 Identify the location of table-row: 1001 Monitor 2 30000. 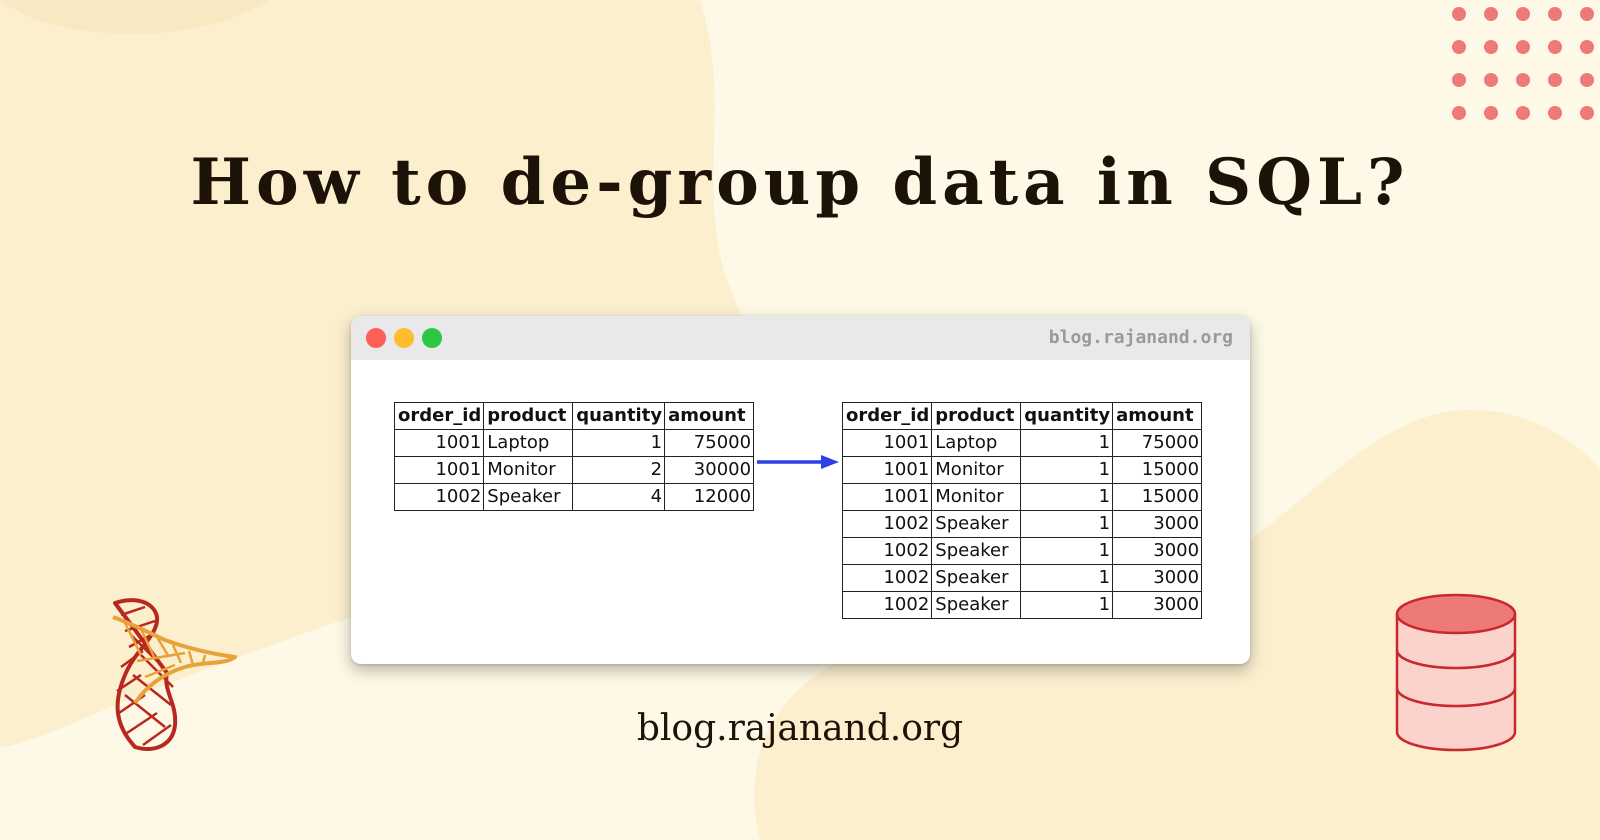
(574, 470).